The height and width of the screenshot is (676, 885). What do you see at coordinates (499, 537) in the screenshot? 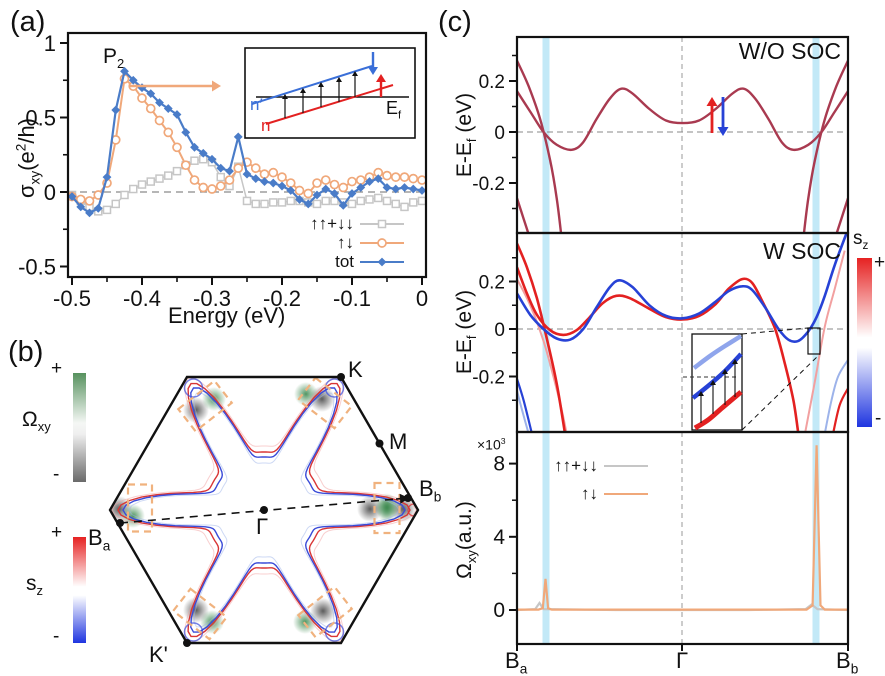
I see `c-bot-tick-label: 4` at bounding box center [499, 537].